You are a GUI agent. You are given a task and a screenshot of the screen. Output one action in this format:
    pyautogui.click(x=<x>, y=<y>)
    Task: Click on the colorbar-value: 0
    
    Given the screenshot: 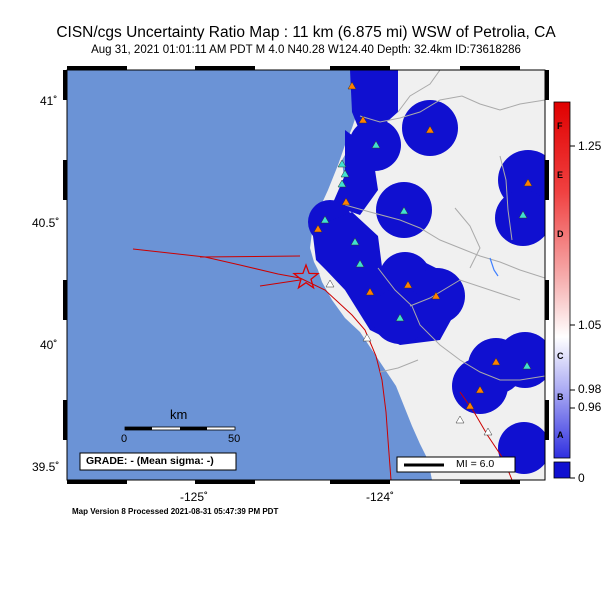 What is the action you would take?
    pyautogui.click(x=581, y=478)
    